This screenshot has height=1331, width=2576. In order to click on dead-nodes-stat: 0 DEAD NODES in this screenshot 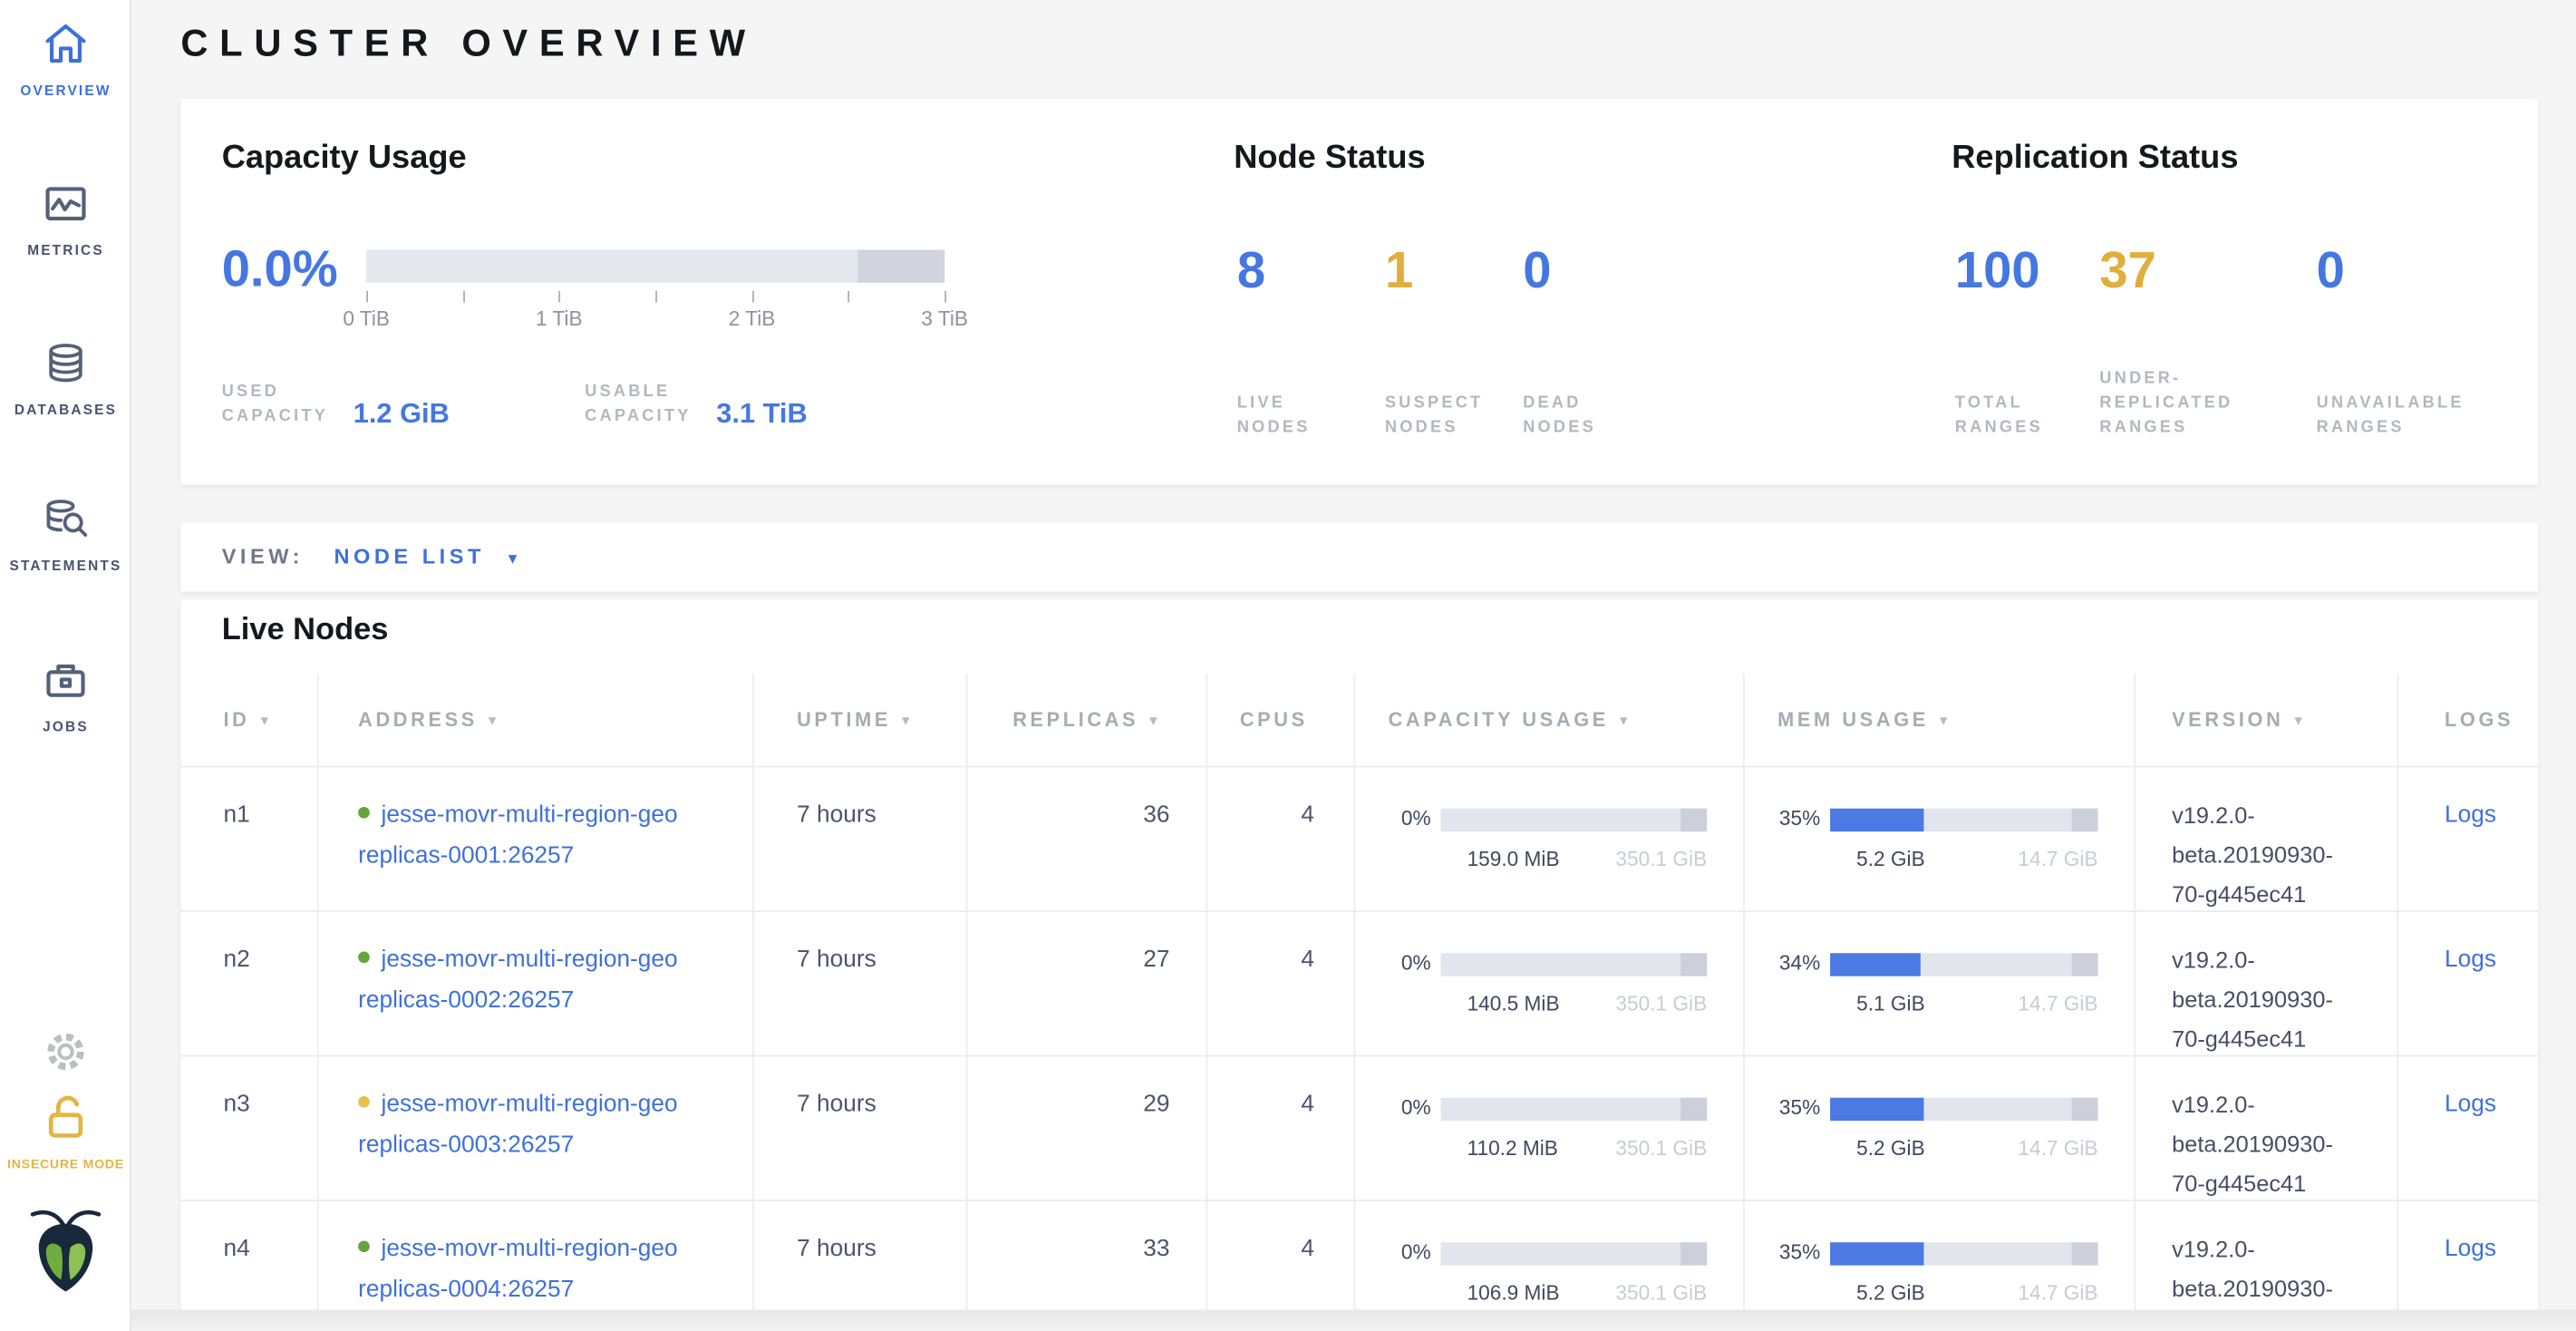, I will do `click(1597, 342)`.